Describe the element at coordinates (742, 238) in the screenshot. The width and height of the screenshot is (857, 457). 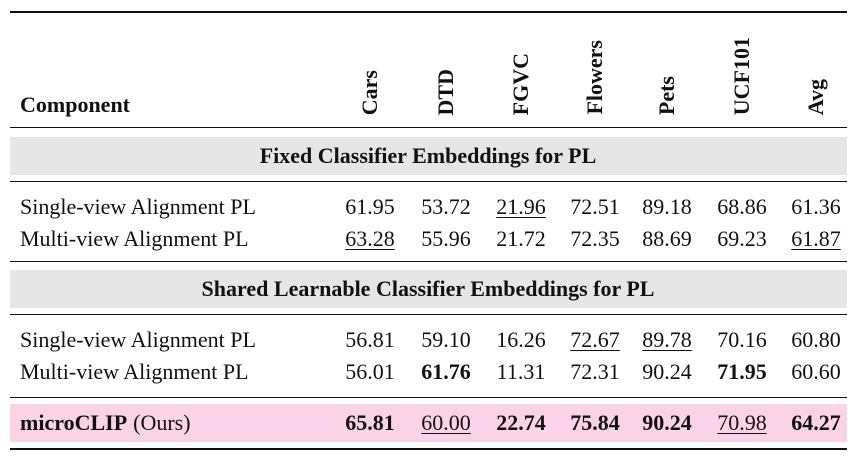
I see `value-cell: 69.23` at that location.